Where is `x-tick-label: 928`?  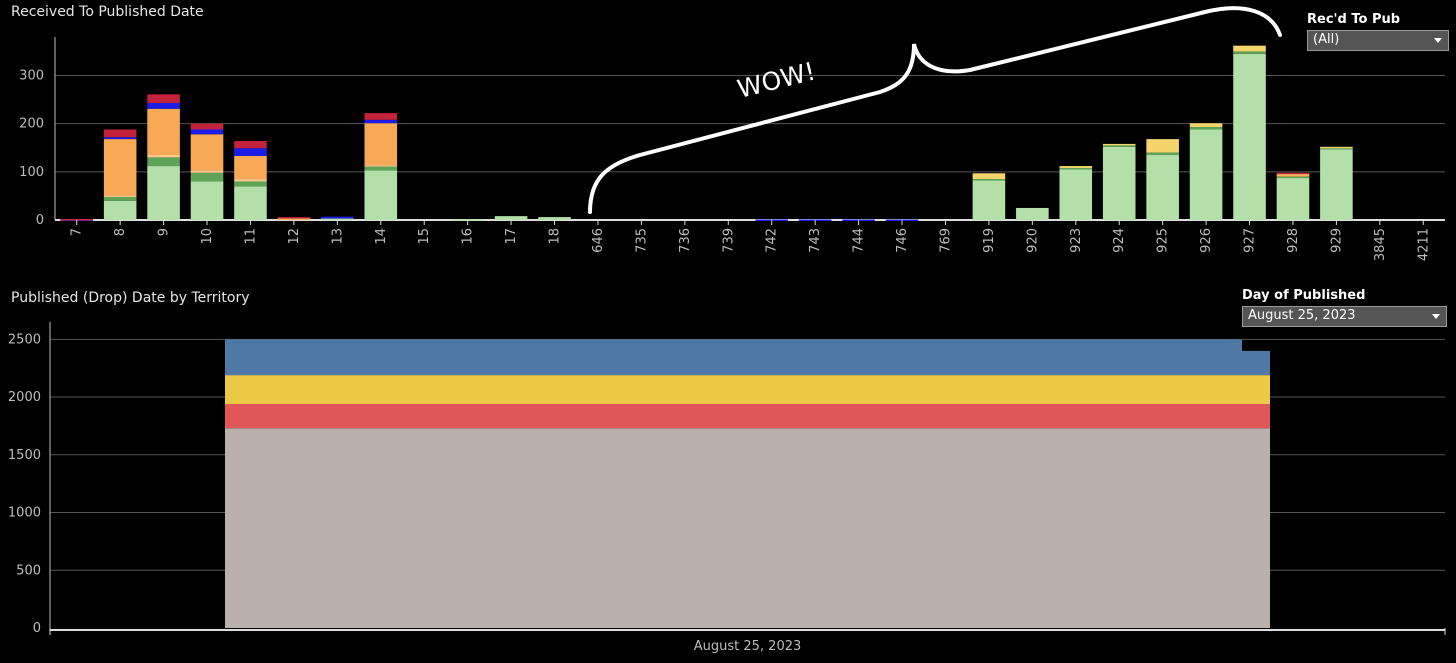
x-tick-label: 928 is located at coordinates (1293, 240).